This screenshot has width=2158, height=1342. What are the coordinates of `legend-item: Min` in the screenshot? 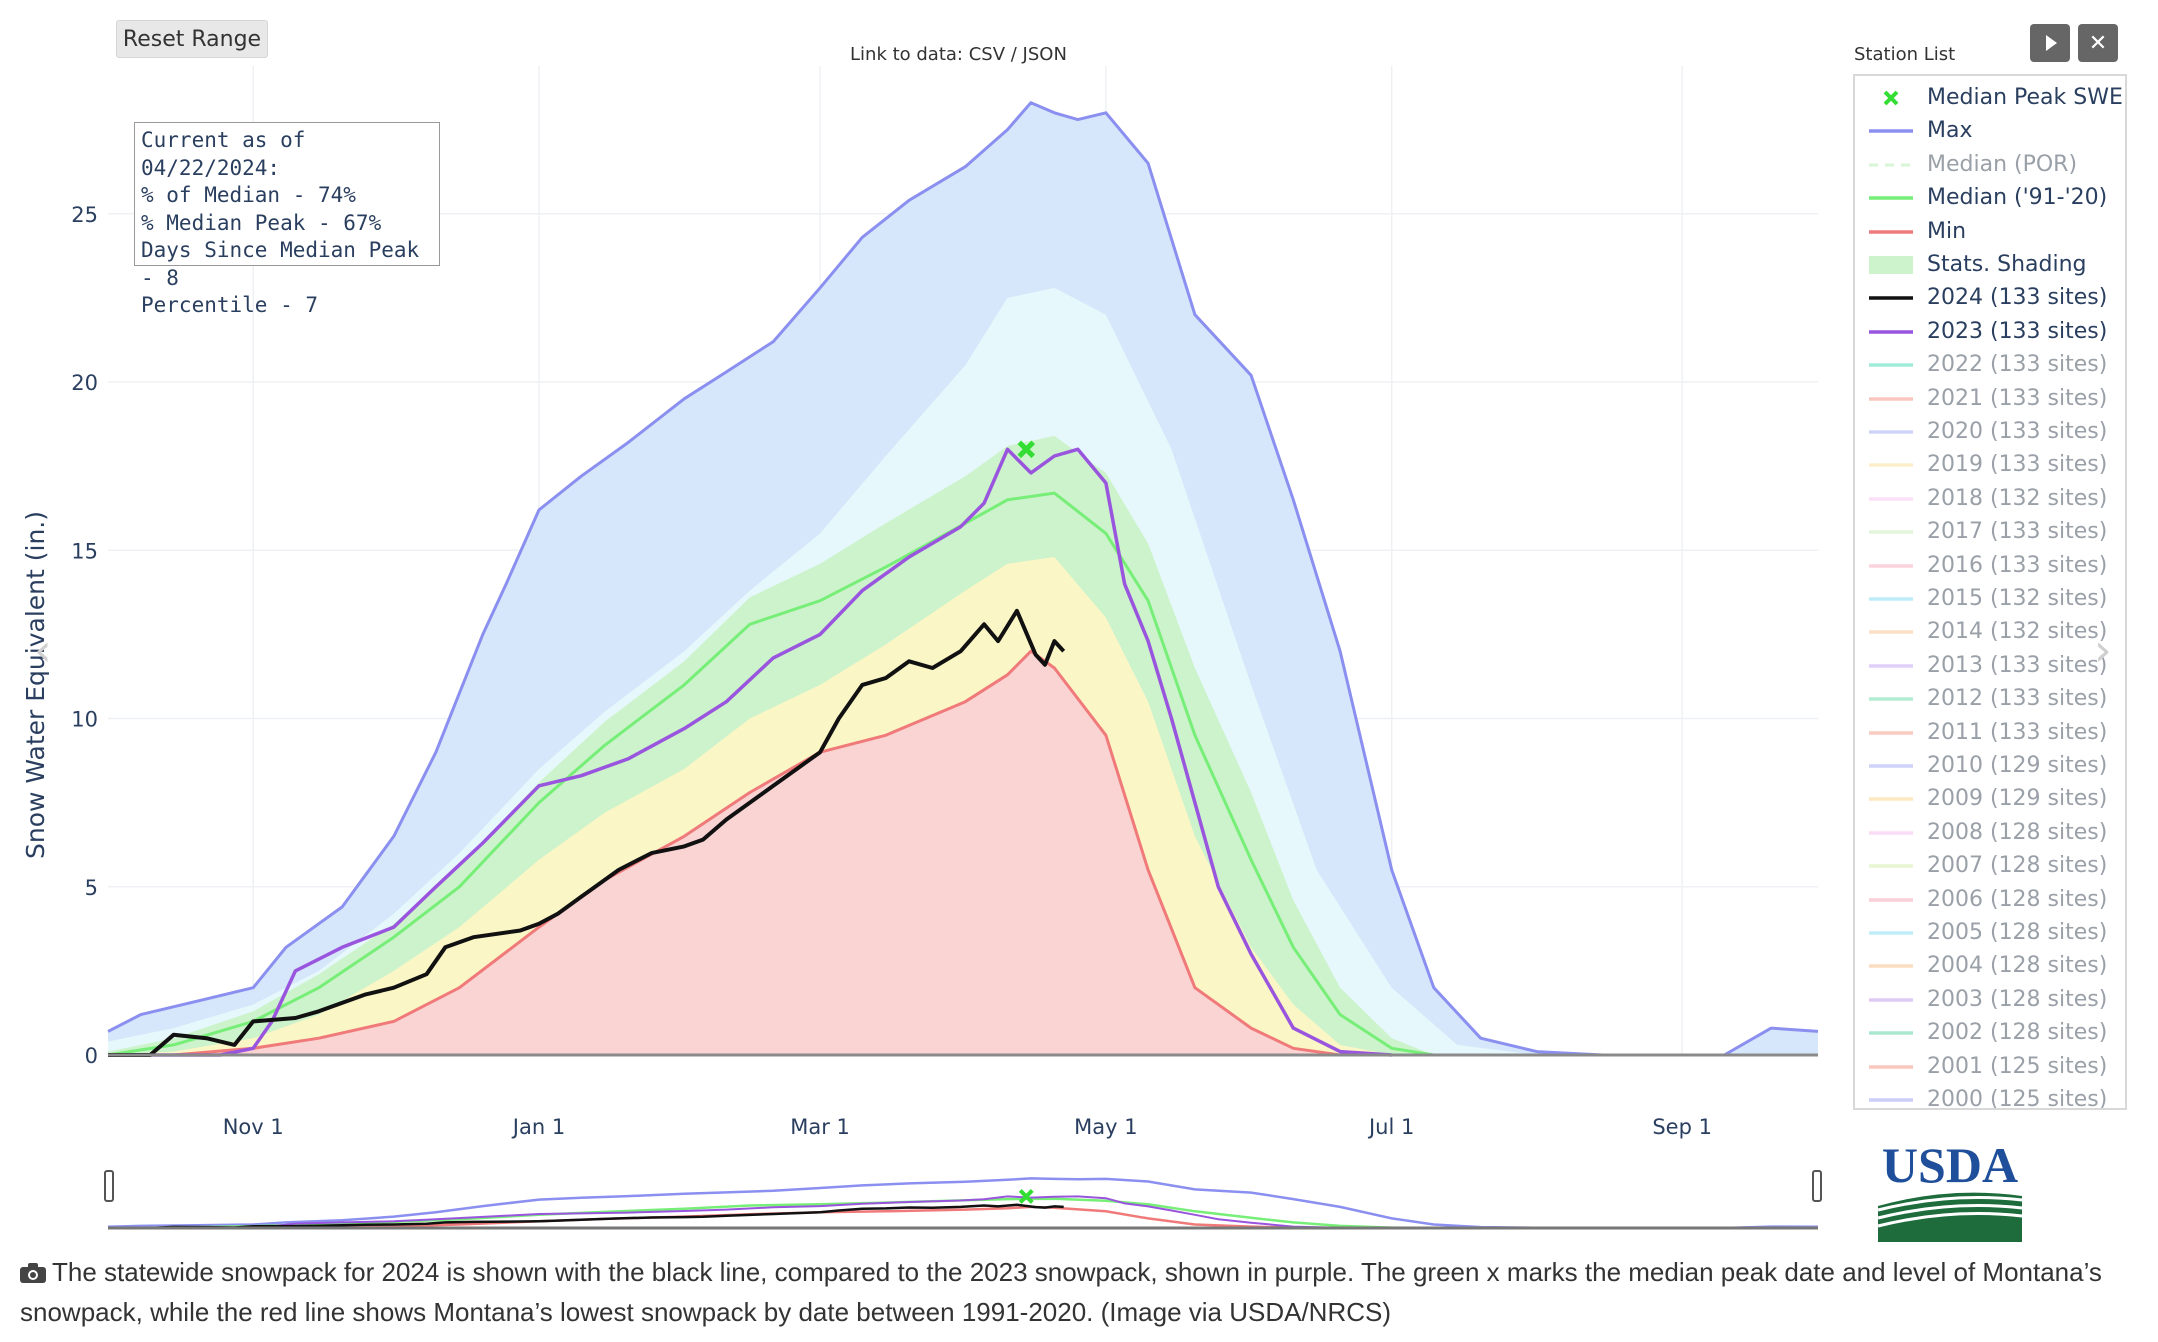 It's located at (1990, 232).